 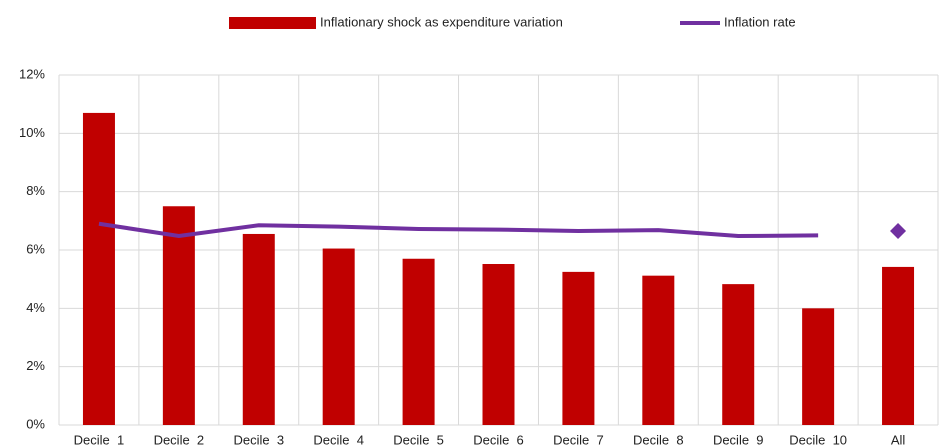 I want to click on x-tick-label: Decile 7, so click(x=578, y=439).